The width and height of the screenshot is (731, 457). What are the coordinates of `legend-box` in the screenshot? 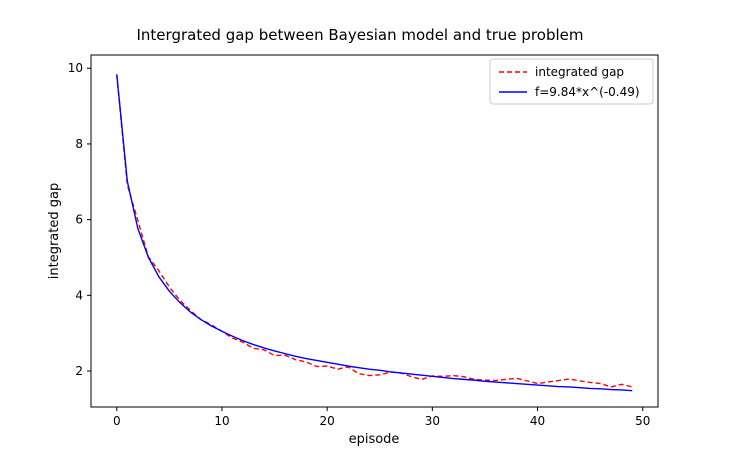 It's located at (571, 81).